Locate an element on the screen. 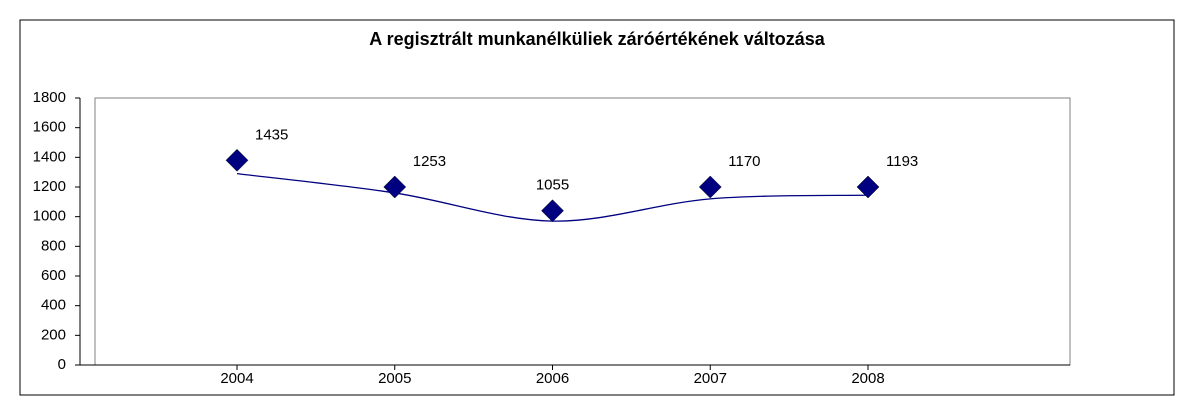 This screenshot has height=413, width=1194. y-tick-label: 1400 is located at coordinates (49, 156).